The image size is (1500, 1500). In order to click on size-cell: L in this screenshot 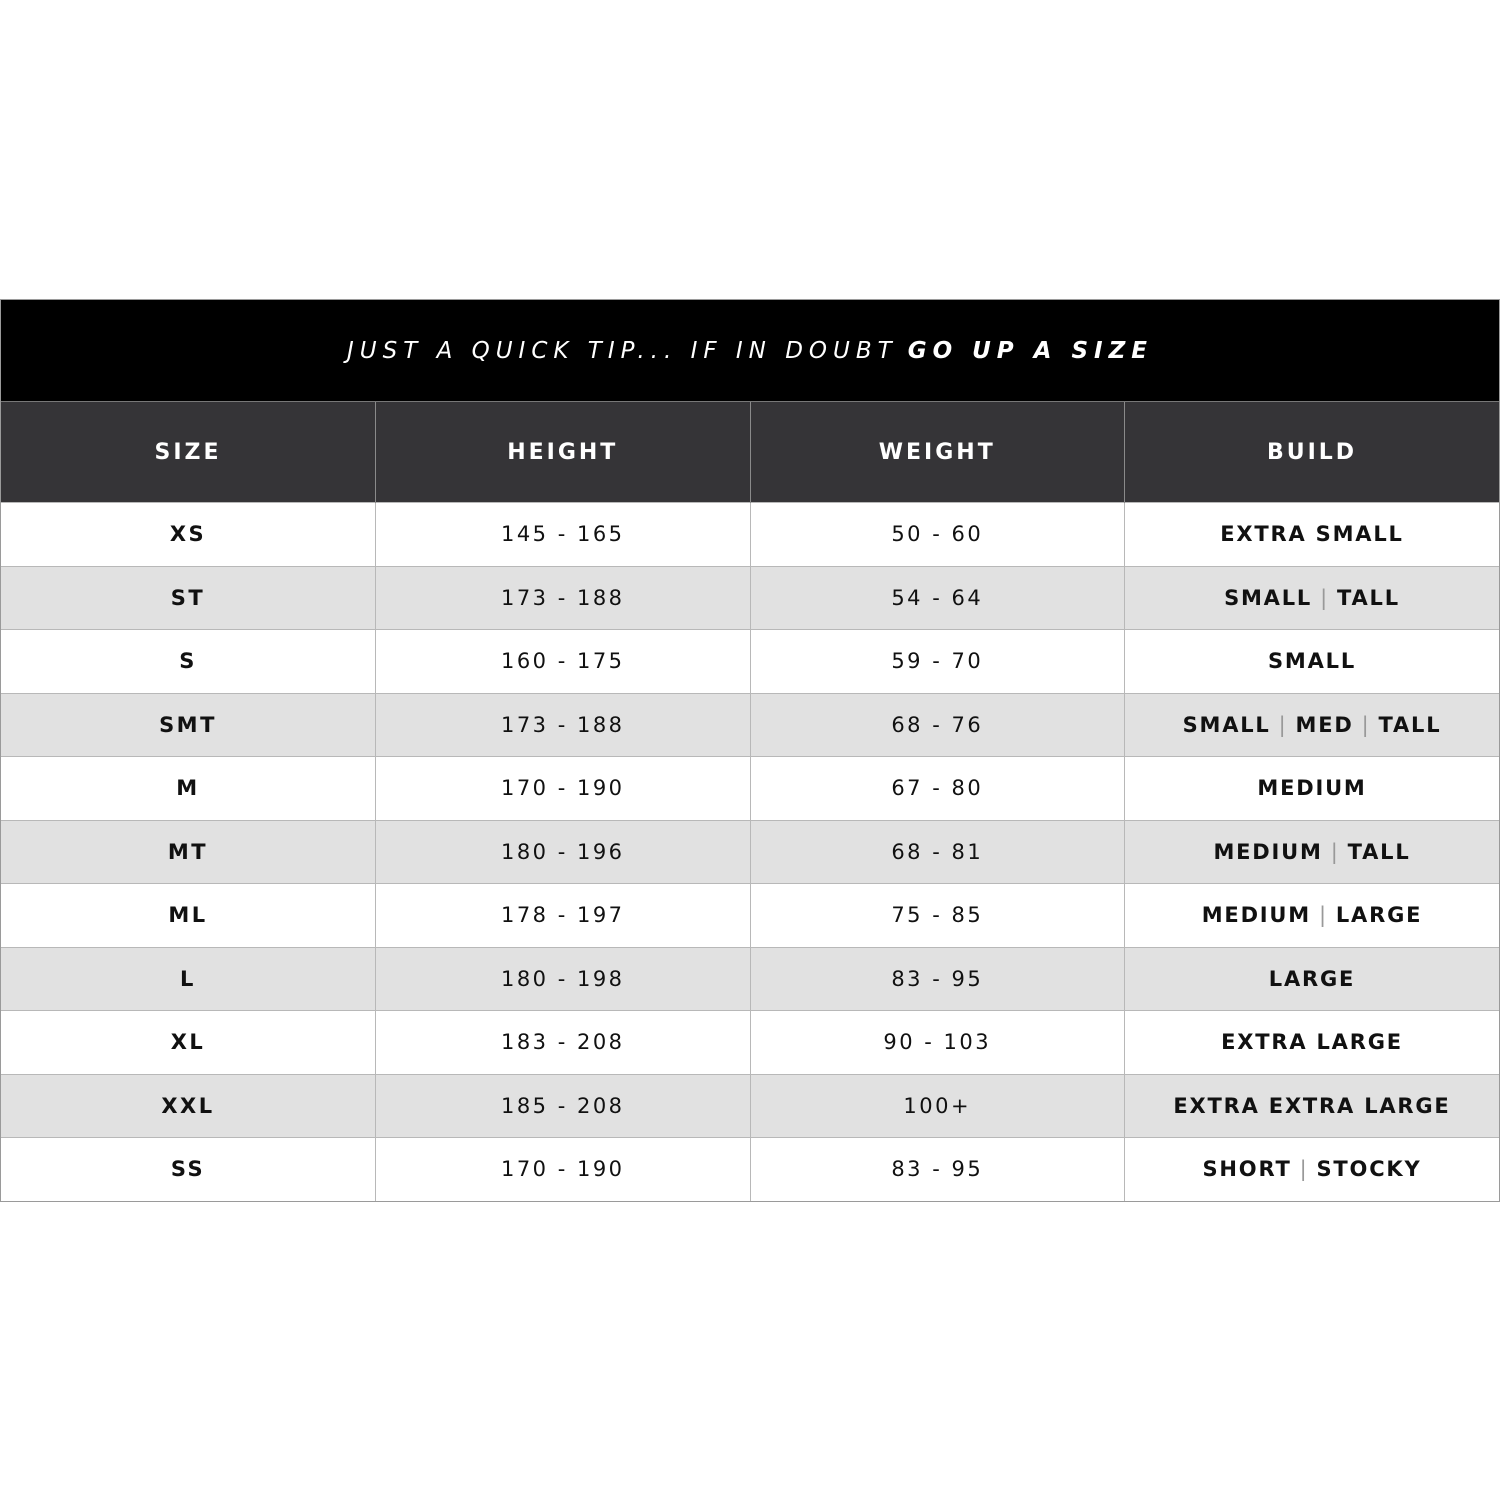, I will do `click(188, 978)`.